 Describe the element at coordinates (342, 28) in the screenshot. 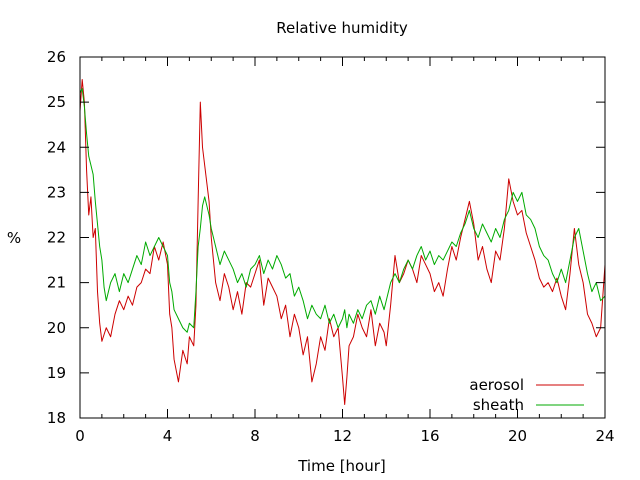

I see `chart-title: Relative humidity` at that location.